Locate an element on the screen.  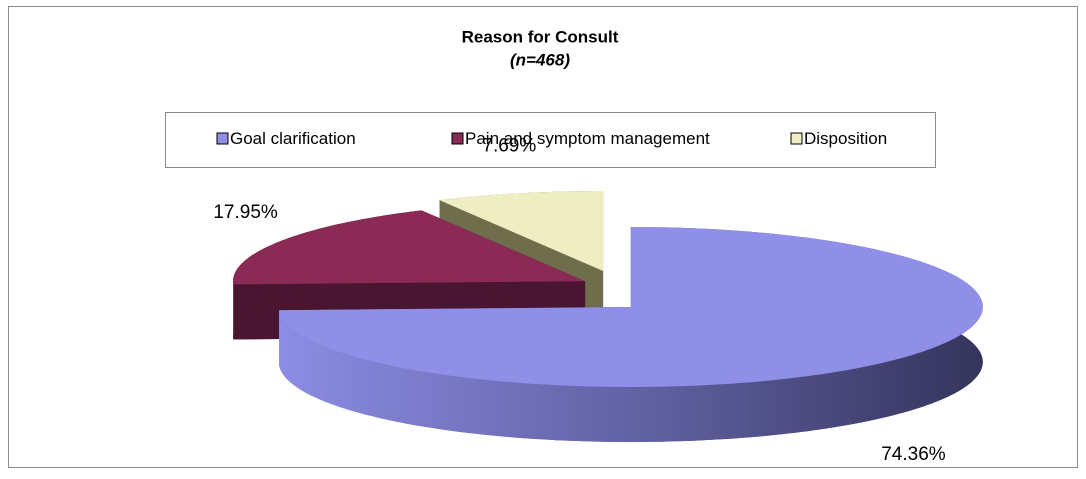
legend-box is located at coordinates (550, 140).